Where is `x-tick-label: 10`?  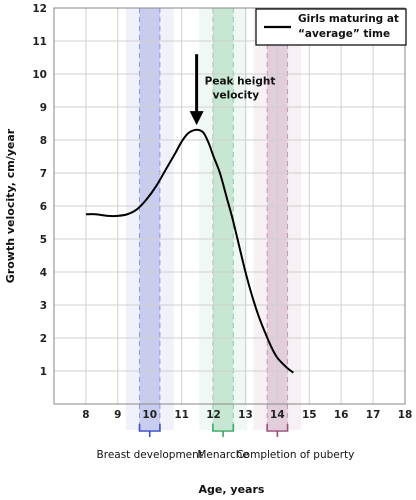 x-tick-label: 10 is located at coordinates (149, 415).